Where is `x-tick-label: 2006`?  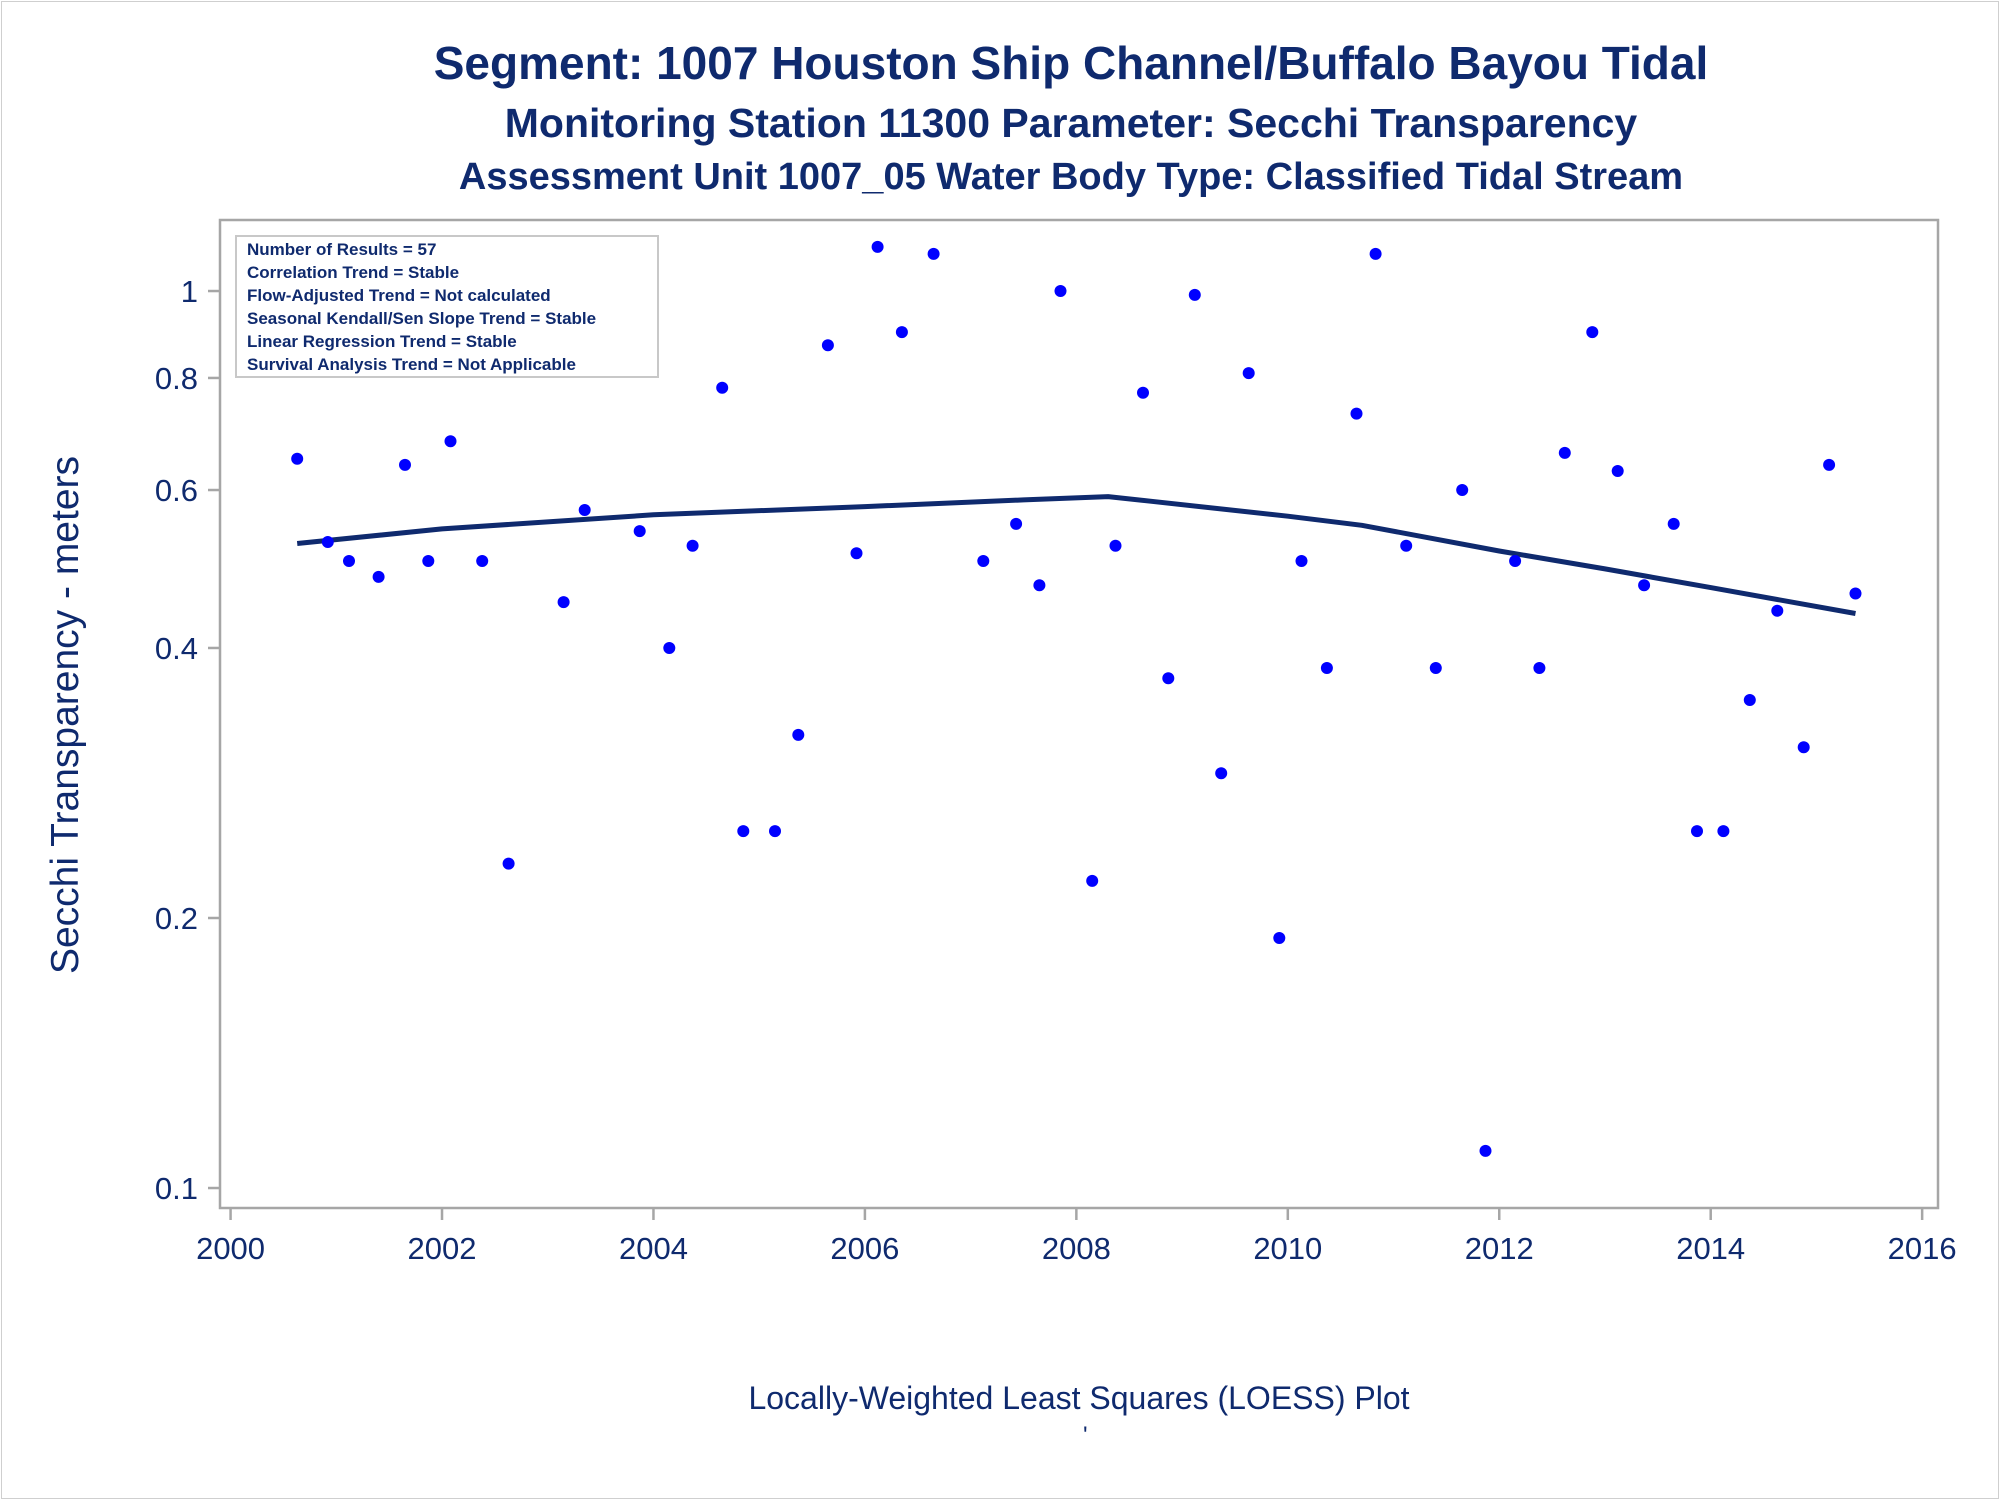
x-tick-label: 2006 is located at coordinates (864, 1248).